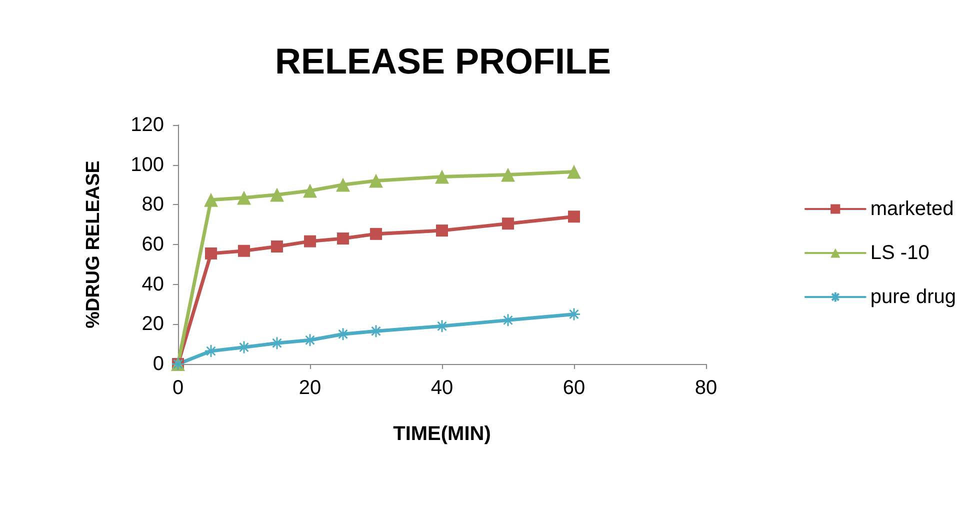 This screenshot has width=979, height=506. I want to click on x-tick-label: 0, so click(178, 388).